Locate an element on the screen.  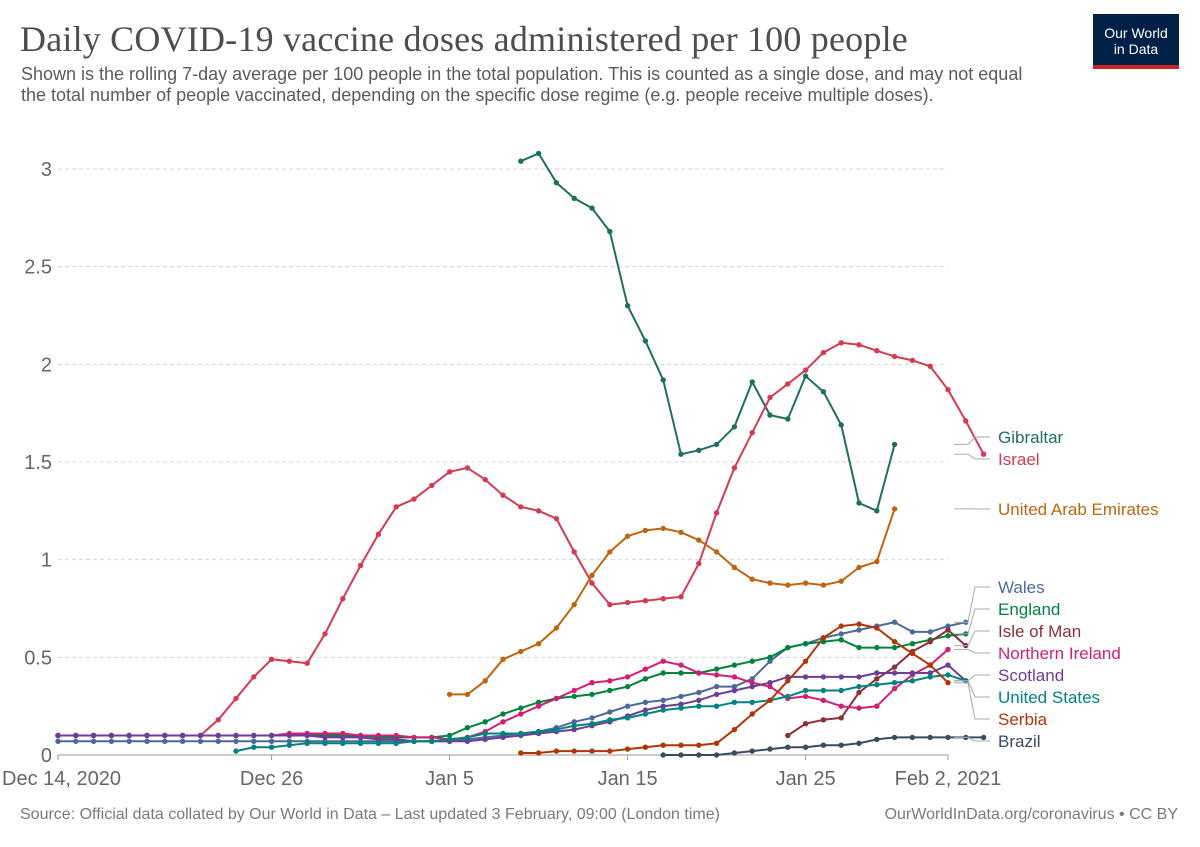
series-label: Isle of Man is located at coordinates (1039, 631).